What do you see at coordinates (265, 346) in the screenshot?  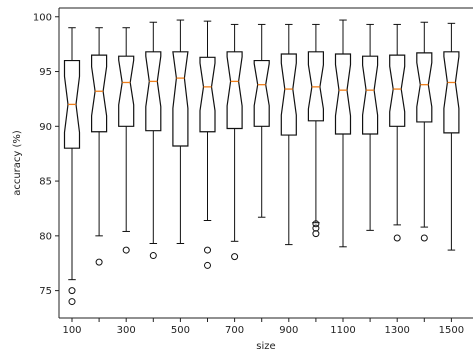 I see `x-axis-label: size` at bounding box center [265, 346].